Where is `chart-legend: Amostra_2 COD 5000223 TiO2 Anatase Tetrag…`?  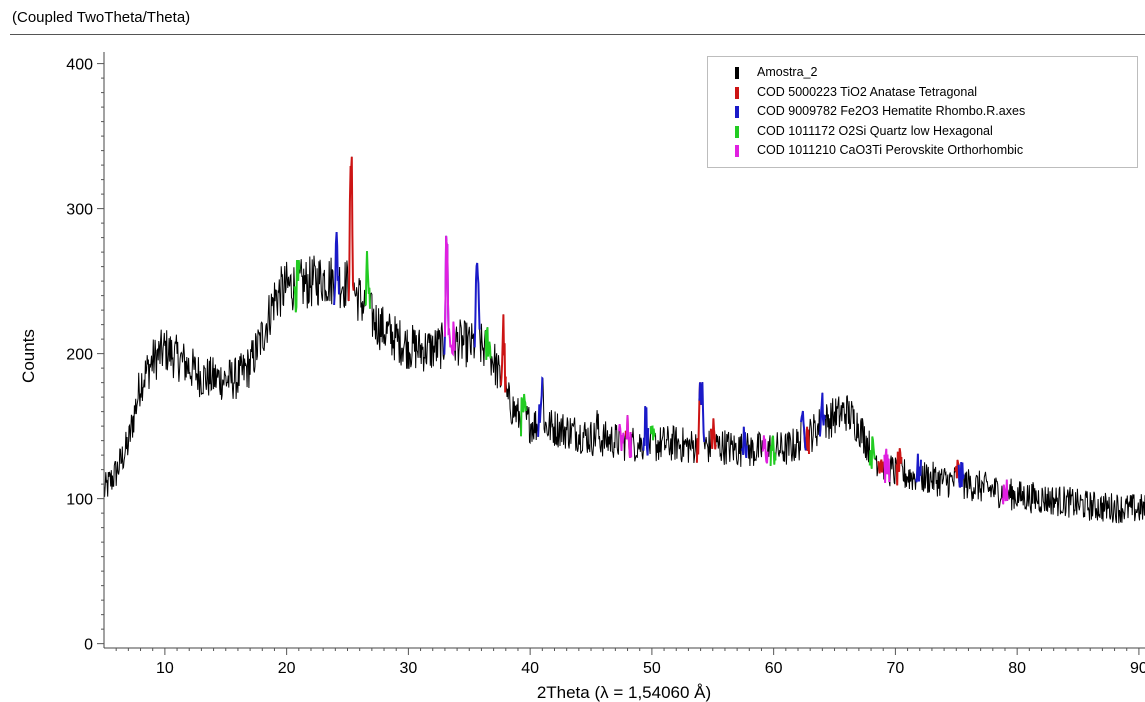 chart-legend: Amostra_2 COD 5000223 TiO2 Anatase Tetrag… is located at coordinates (922, 112).